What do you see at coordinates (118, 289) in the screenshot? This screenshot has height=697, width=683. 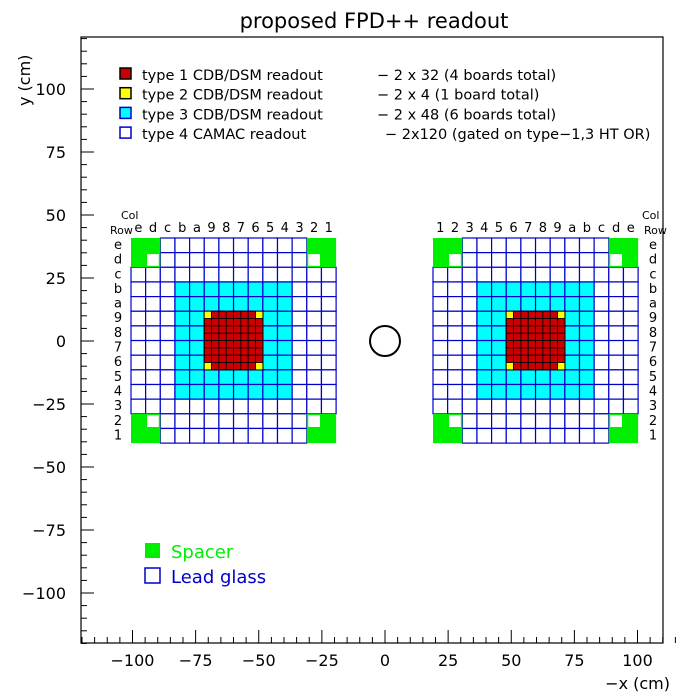 I see `left-row-label: b` at bounding box center [118, 289].